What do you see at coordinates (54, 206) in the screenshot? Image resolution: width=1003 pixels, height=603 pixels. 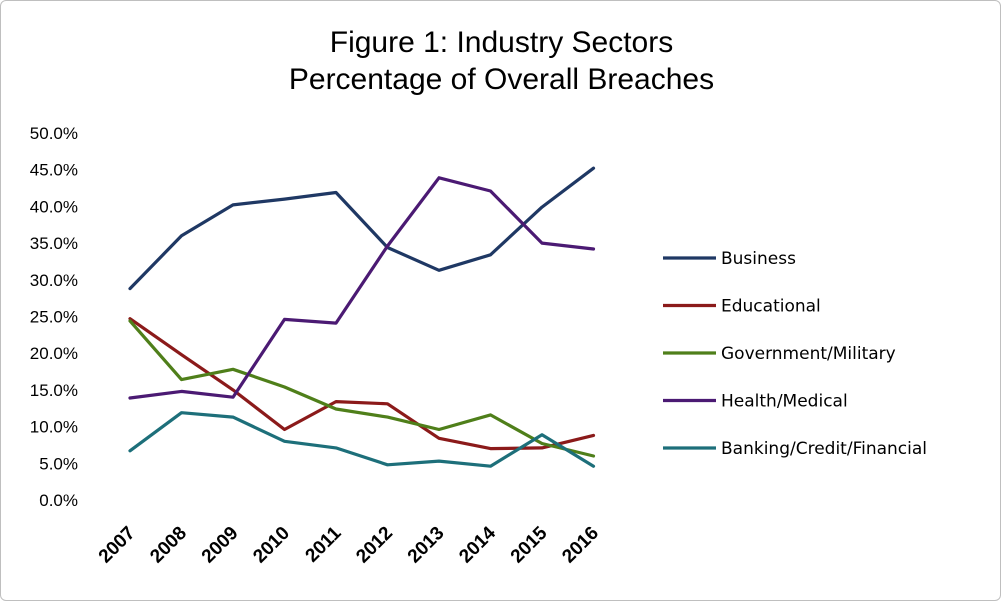 I see `y-tick-label: 40.0%` at bounding box center [54, 206].